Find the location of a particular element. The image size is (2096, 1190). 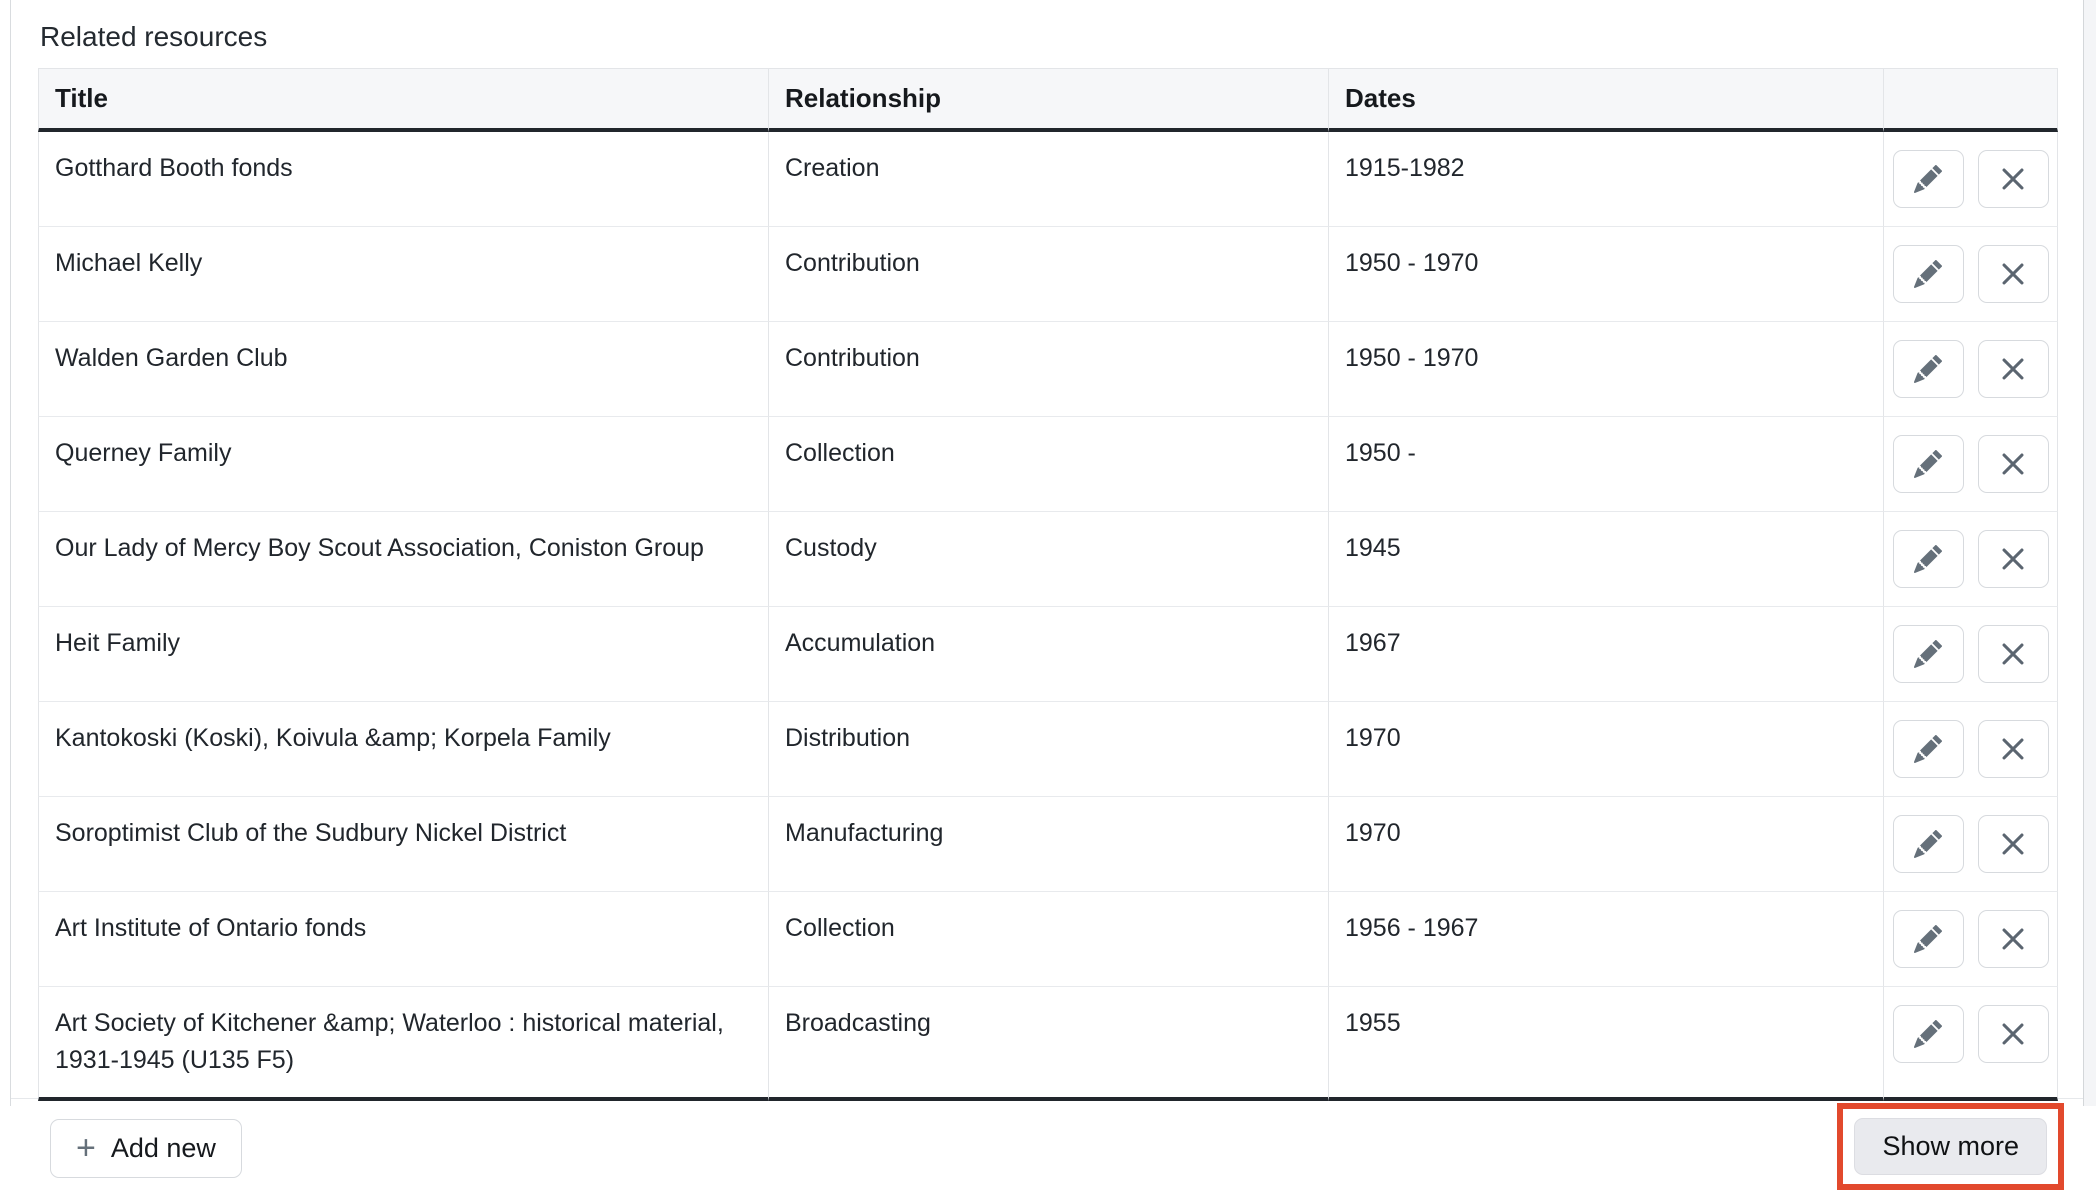

section-title: Related resources is located at coordinates (154, 36).